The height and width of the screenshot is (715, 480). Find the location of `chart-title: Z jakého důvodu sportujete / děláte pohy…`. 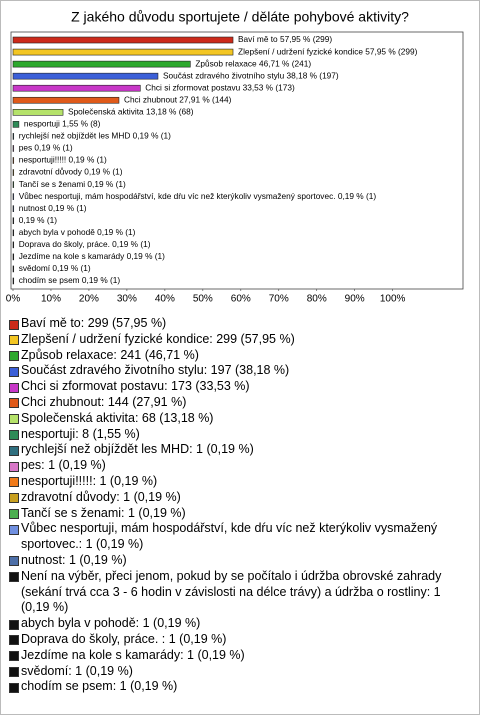

chart-title: Z jakého důvodu sportujete / děláte pohy… is located at coordinates (240, 17).